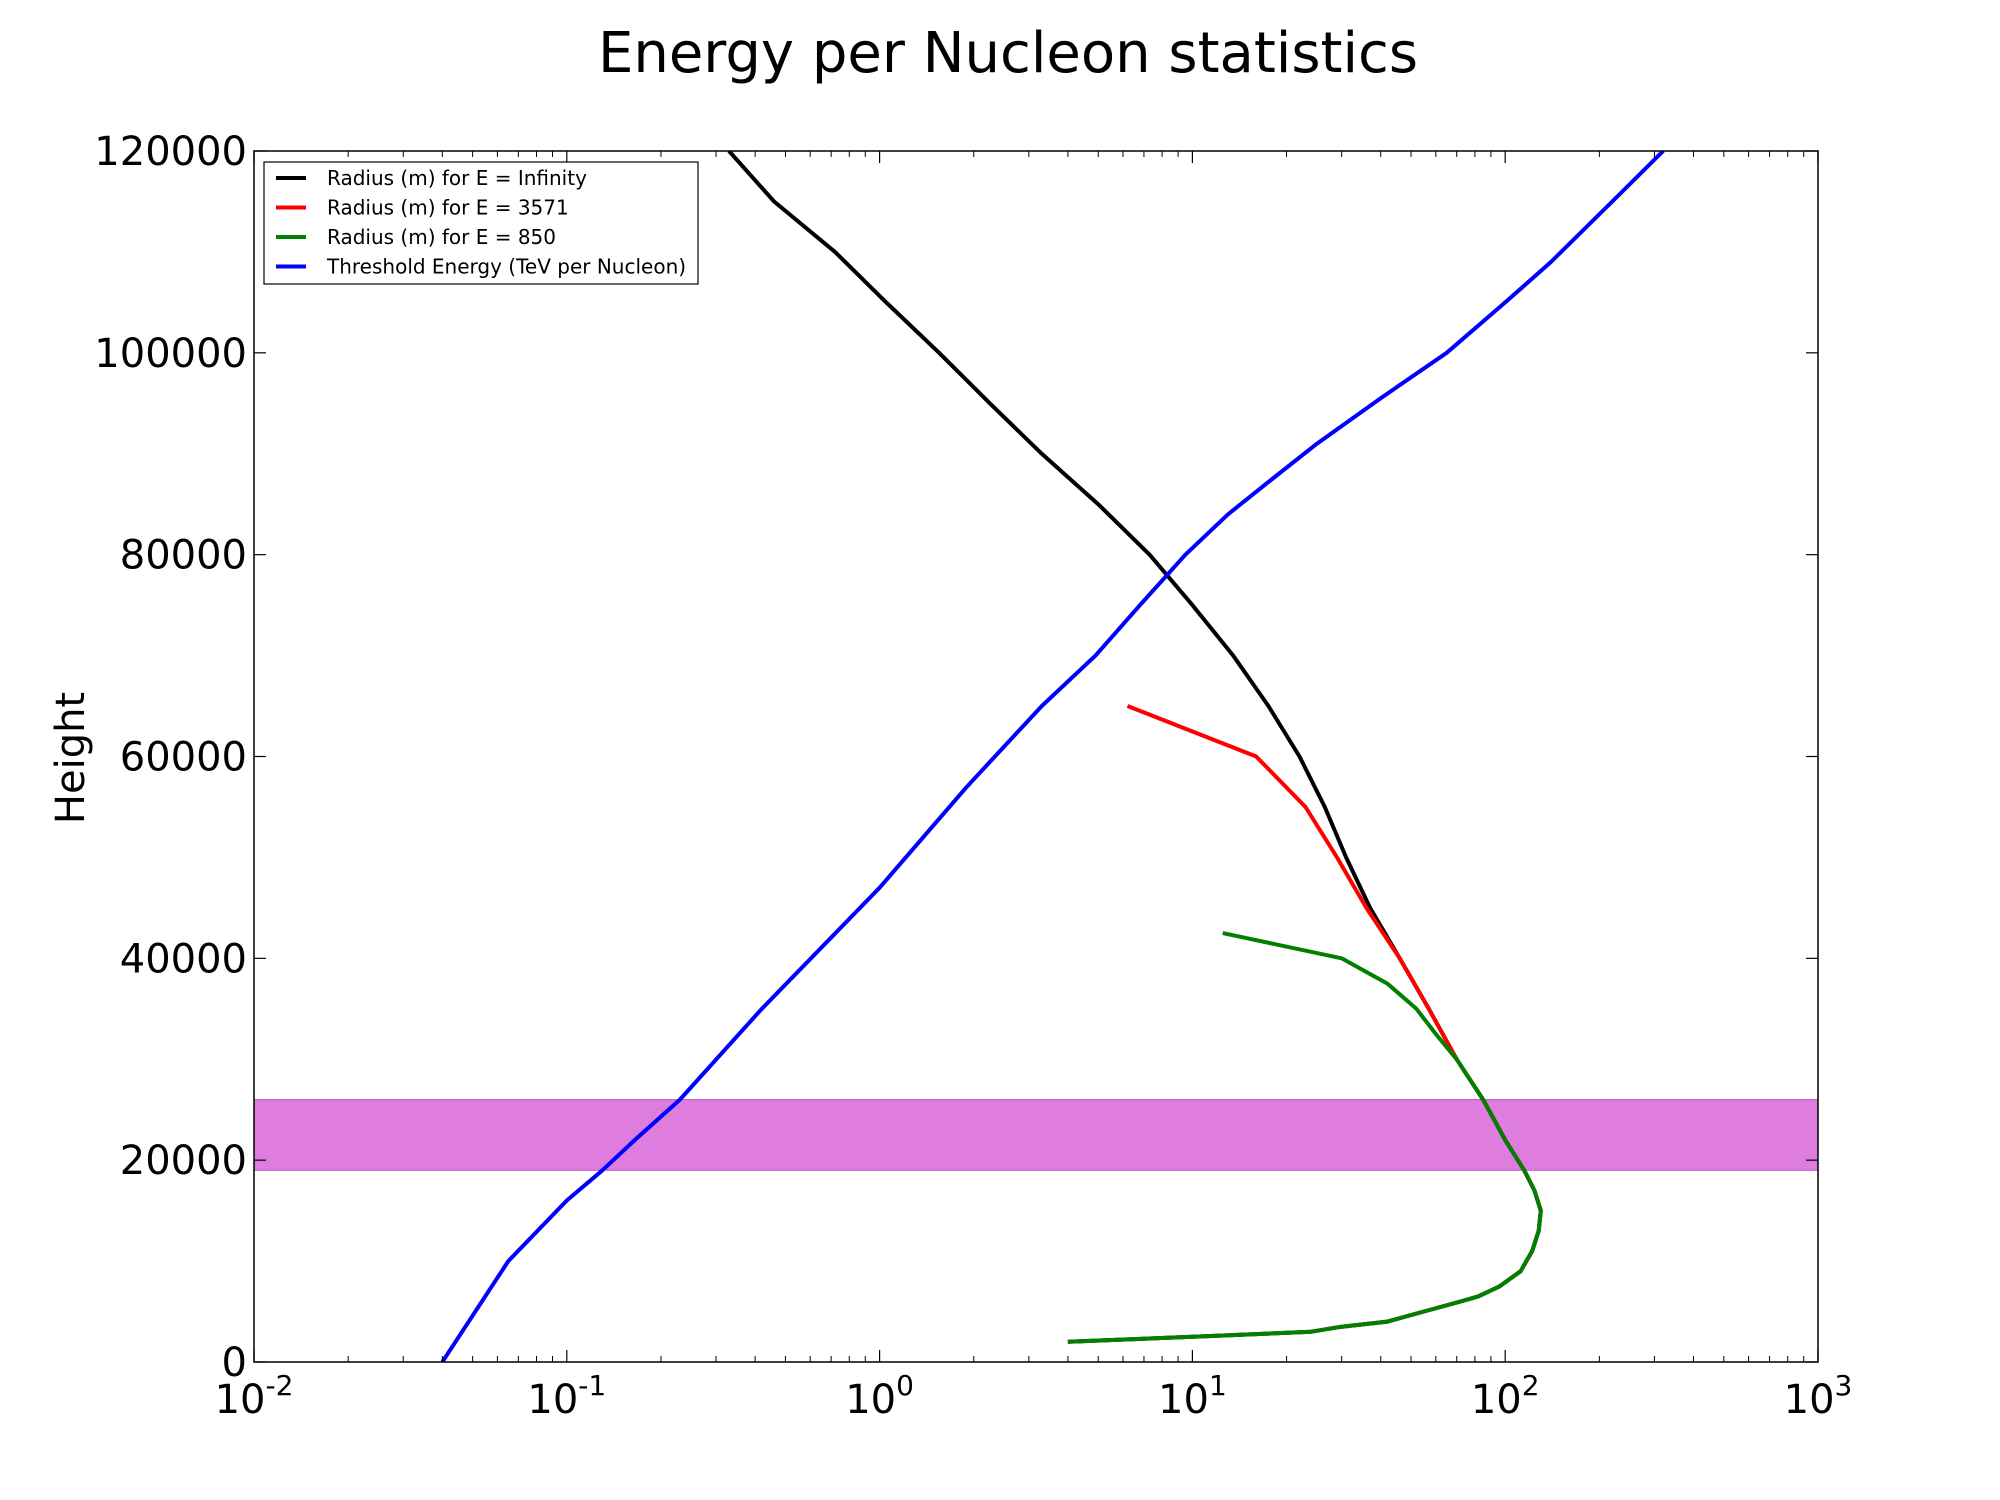  I want to click on x-tick-label-2: 10⁰, so click(879, 1396).